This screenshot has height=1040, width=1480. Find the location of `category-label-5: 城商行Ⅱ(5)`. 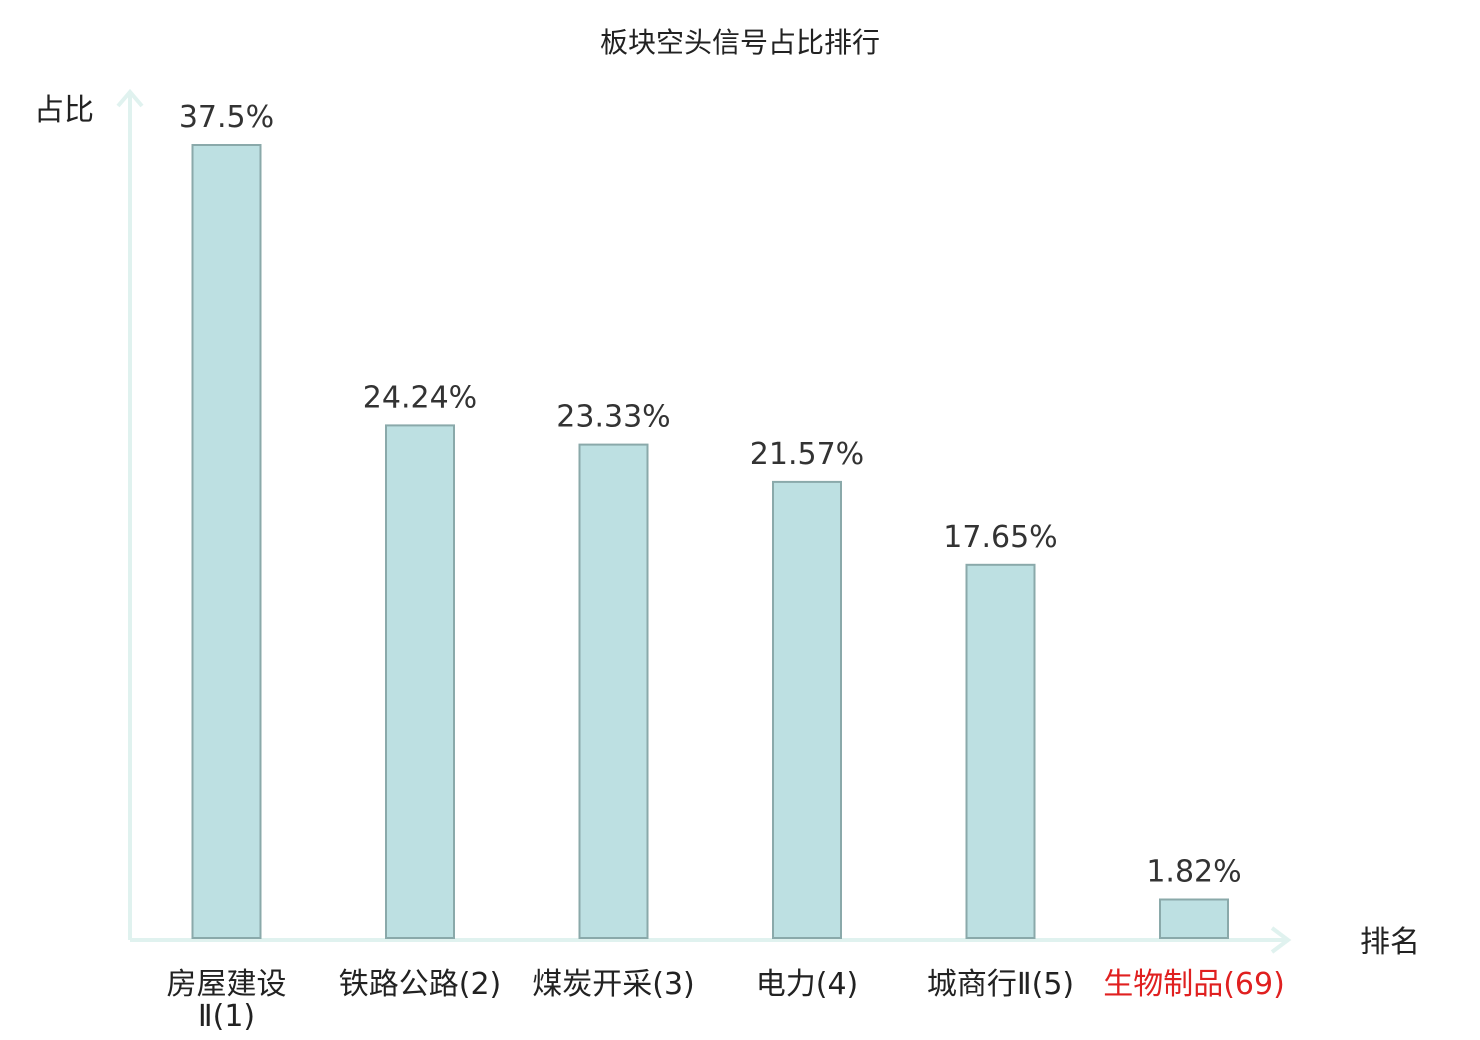

category-label-5: 城商行Ⅱ(5) is located at coordinates (1000, 984).